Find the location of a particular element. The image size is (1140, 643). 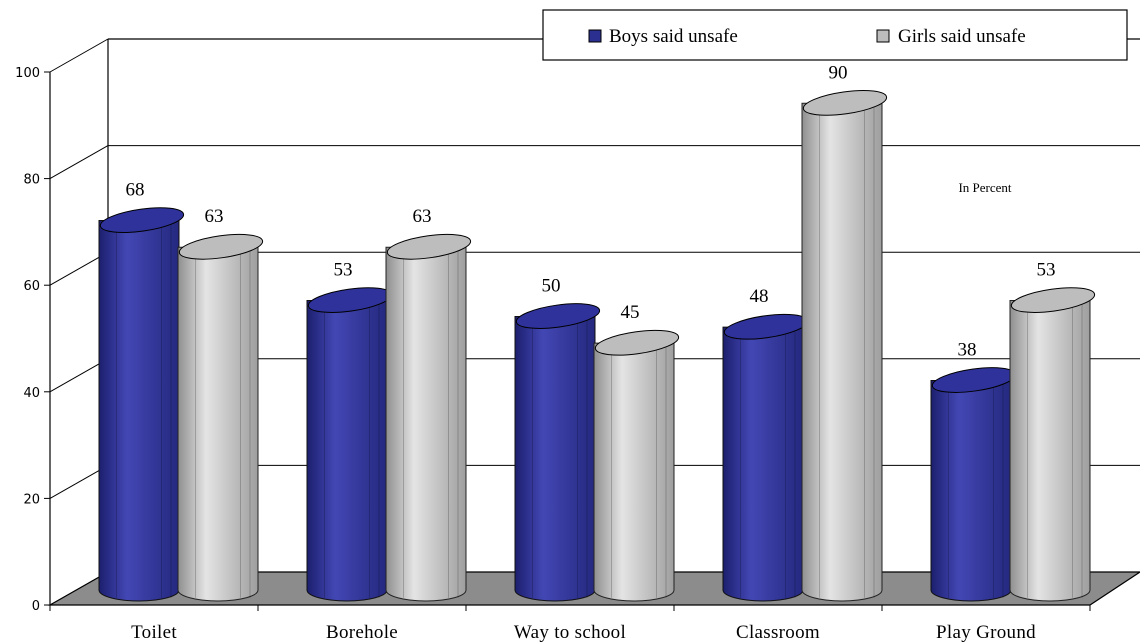

data-label: 68 is located at coordinates (135, 190).